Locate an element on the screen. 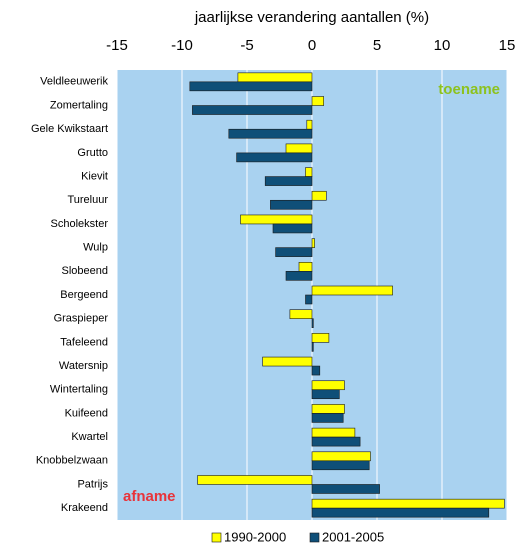  y-tick-label: Kievit is located at coordinates (94, 176).